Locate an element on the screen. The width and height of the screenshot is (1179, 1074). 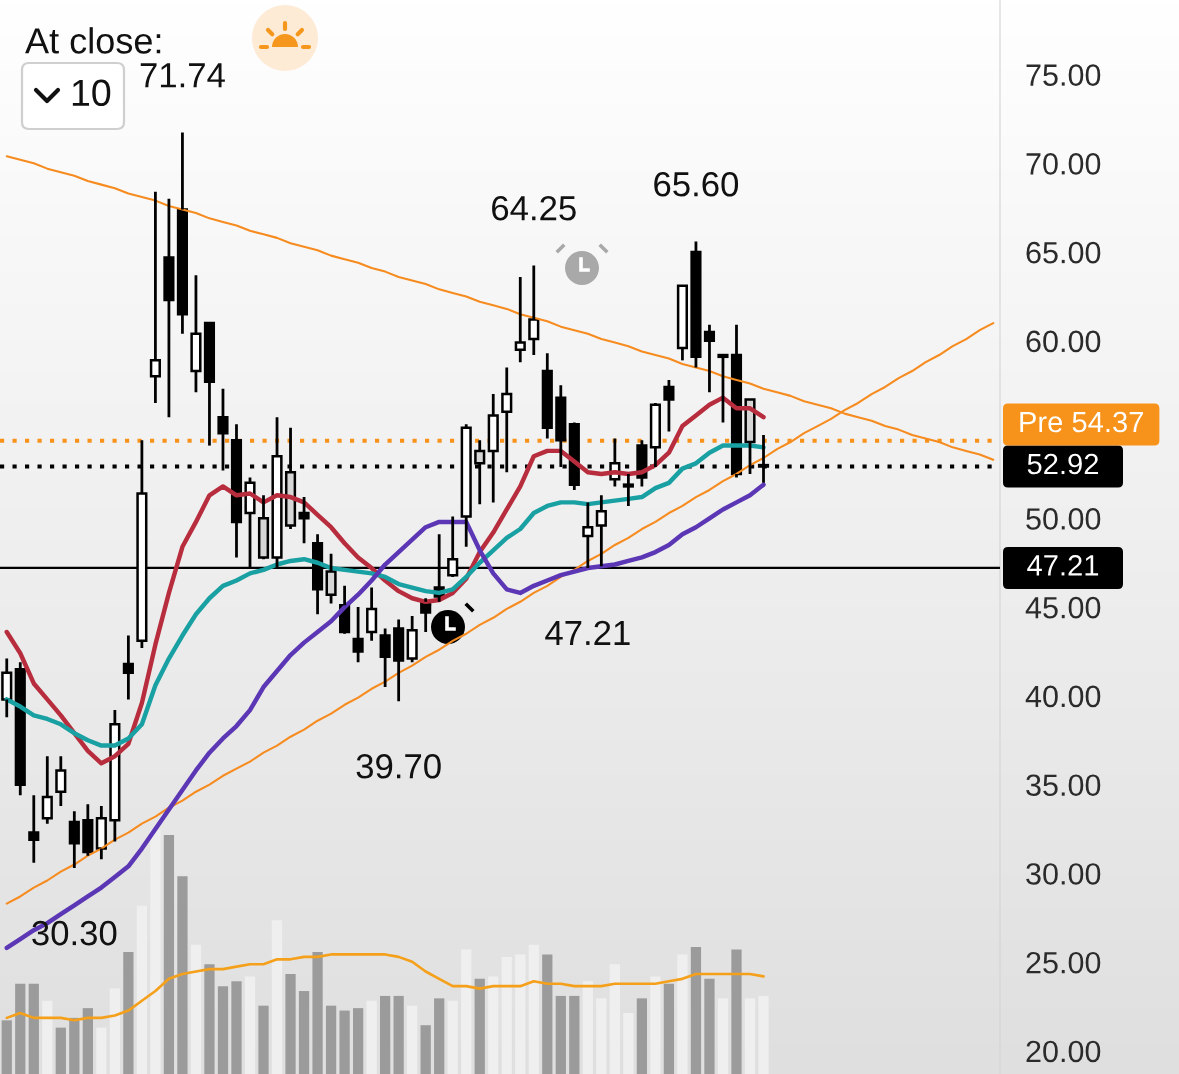
annotation: 71.74 is located at coordinates (182, 75).